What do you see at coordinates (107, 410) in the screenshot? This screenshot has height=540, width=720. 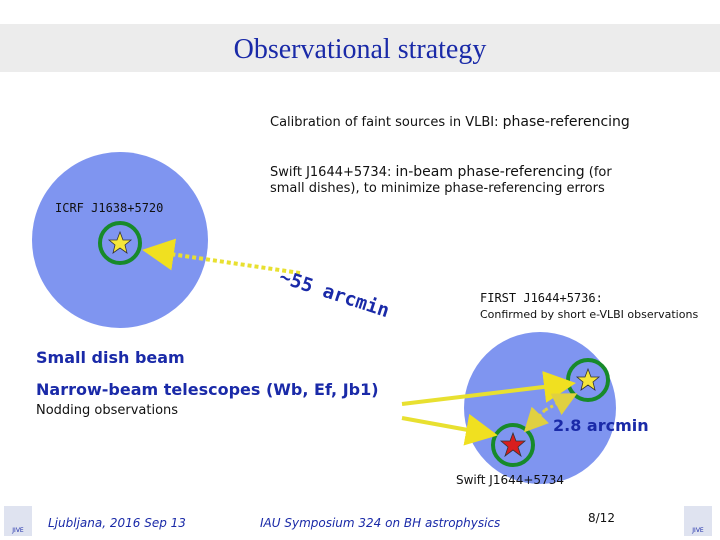 I see `nodding-label: Nodding observations` at bounding box center [107, 410].